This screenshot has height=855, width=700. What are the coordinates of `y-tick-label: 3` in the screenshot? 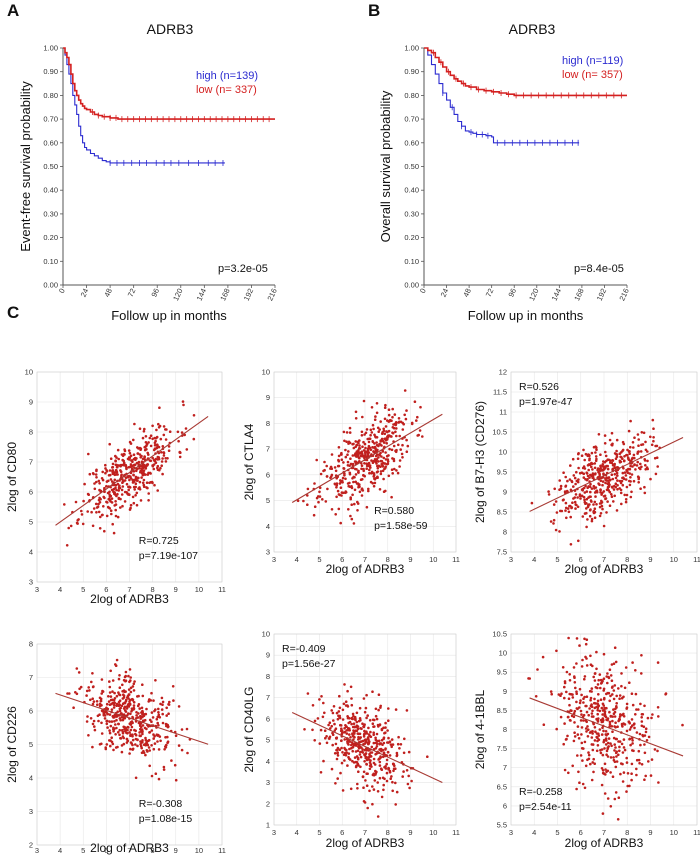 It's located at (268, 782).